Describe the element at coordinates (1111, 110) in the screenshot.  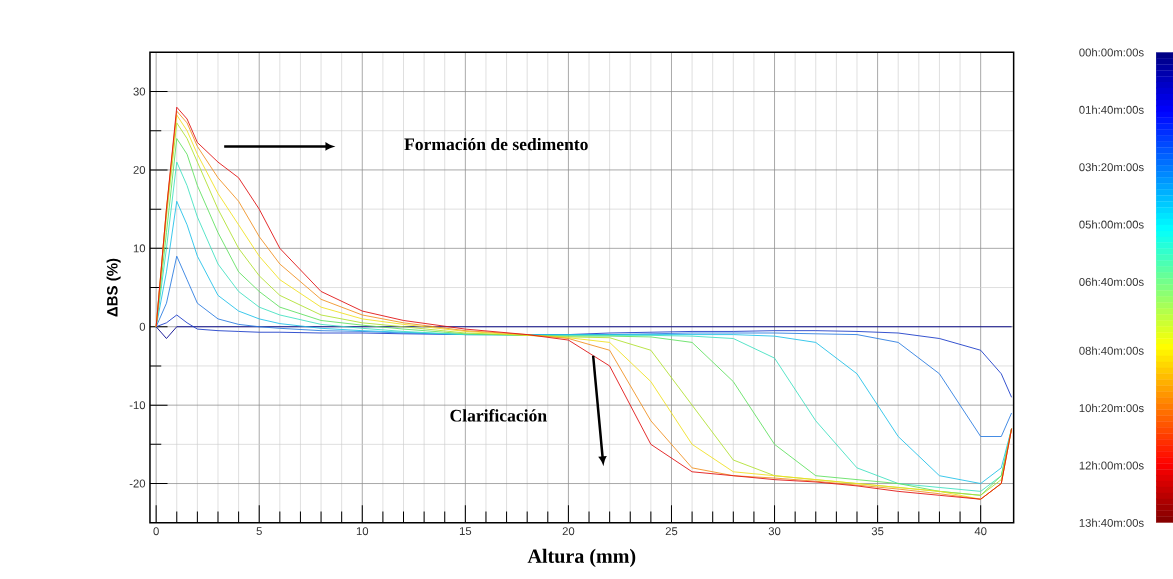
I see `color-bar-label: 01h:40m:00s` at that location.